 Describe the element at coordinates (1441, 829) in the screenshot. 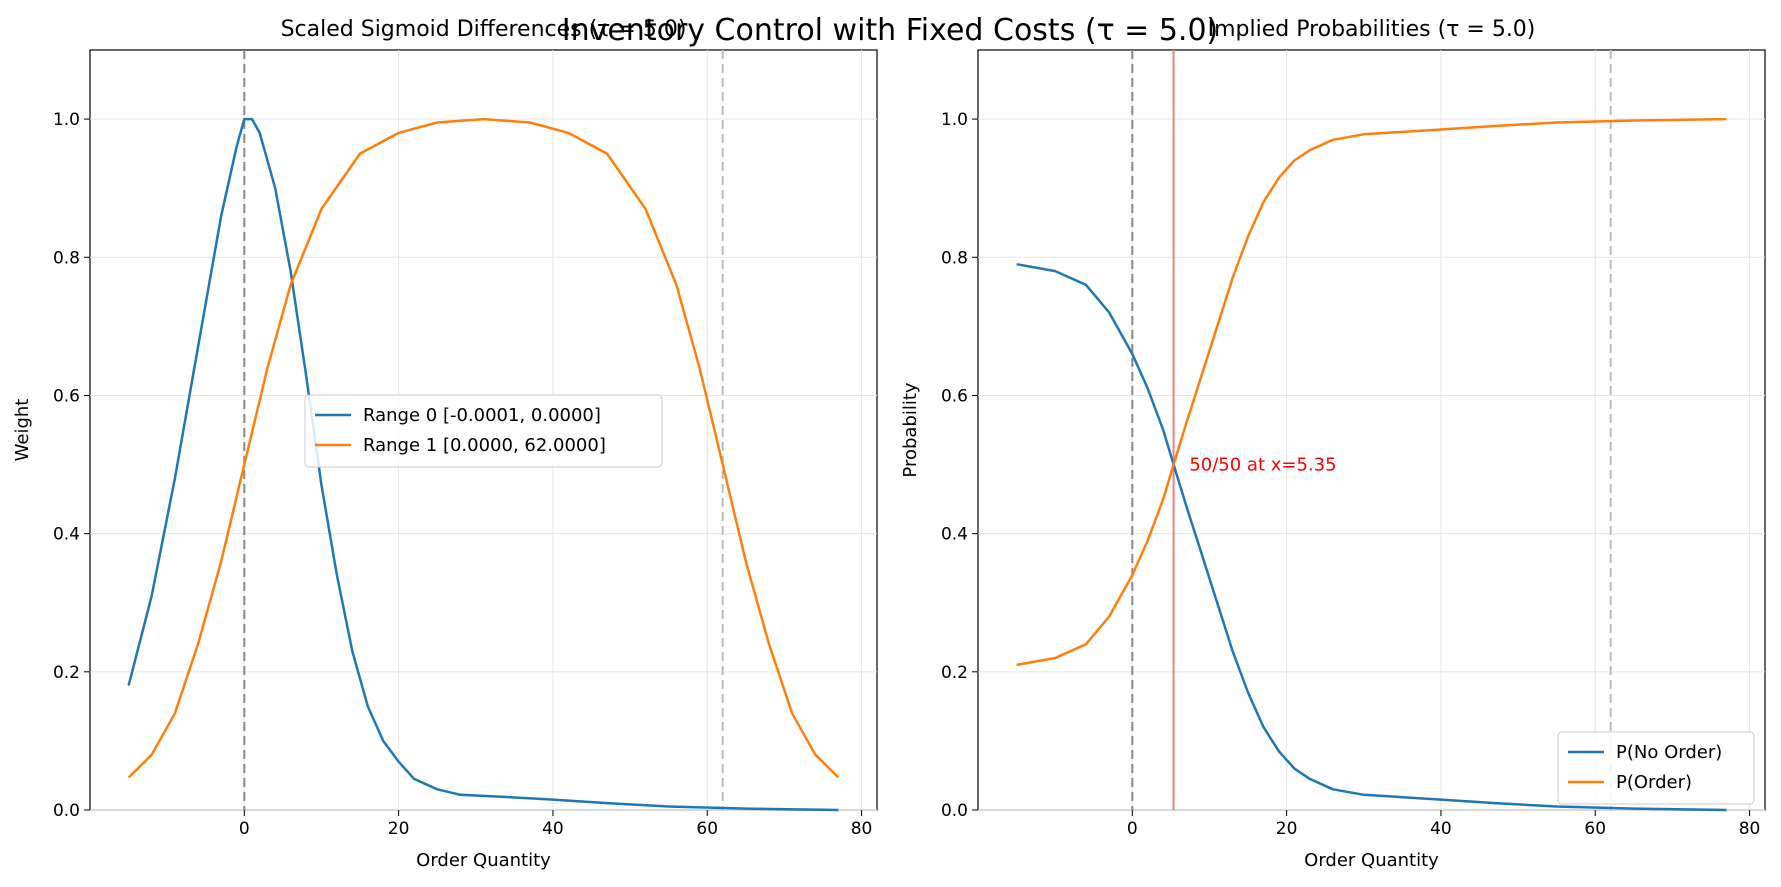

I see `right-x-tick-label: 40` at that location.